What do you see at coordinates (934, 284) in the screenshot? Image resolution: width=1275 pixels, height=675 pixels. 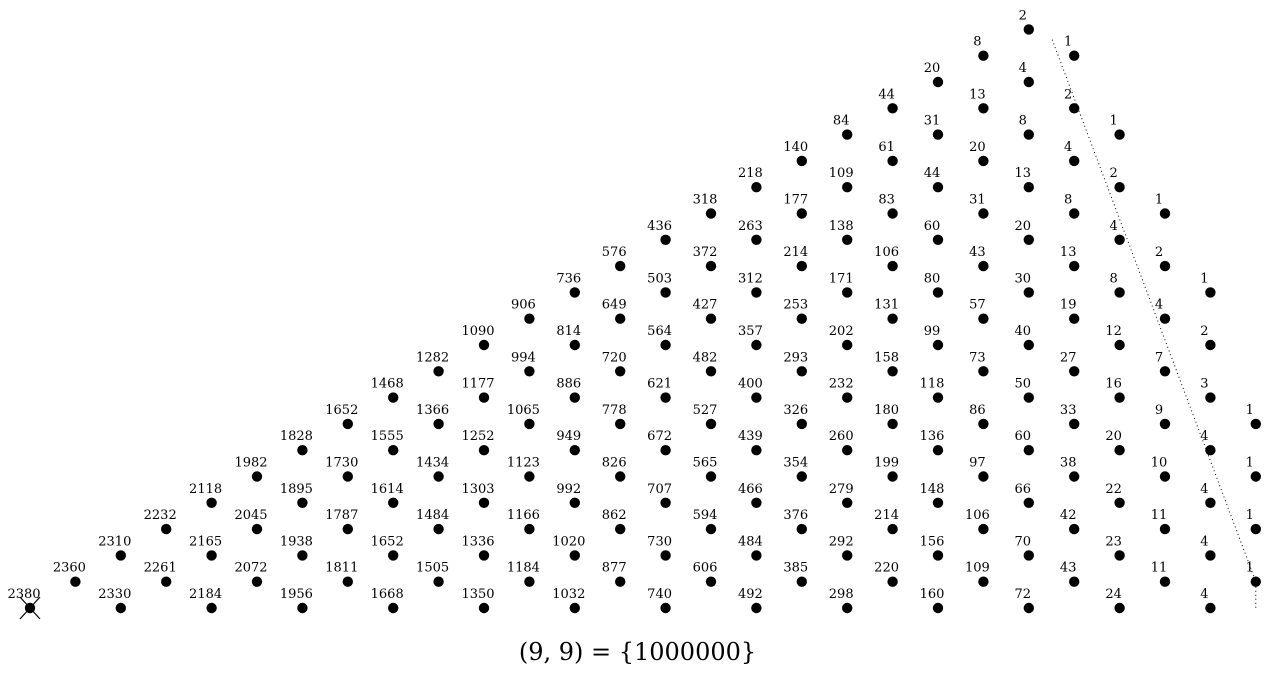 I see `lattice-node: 80` at bounding box center [934, 284].